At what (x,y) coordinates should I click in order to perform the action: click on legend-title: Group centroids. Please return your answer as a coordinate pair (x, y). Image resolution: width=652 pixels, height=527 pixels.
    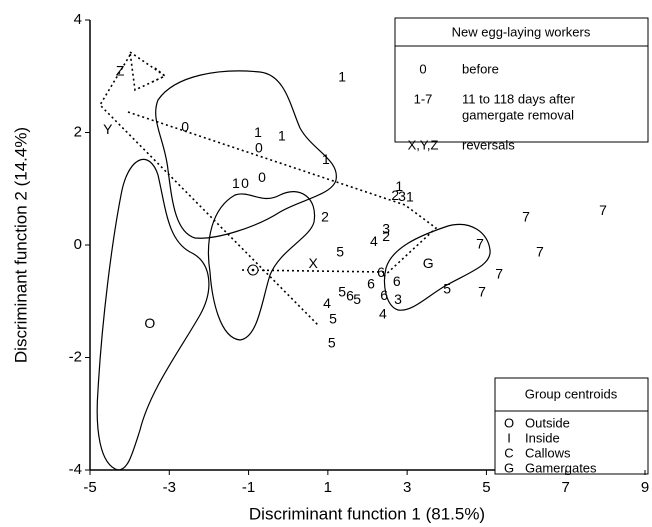
    Looking at the image, I should click on (571, 393).